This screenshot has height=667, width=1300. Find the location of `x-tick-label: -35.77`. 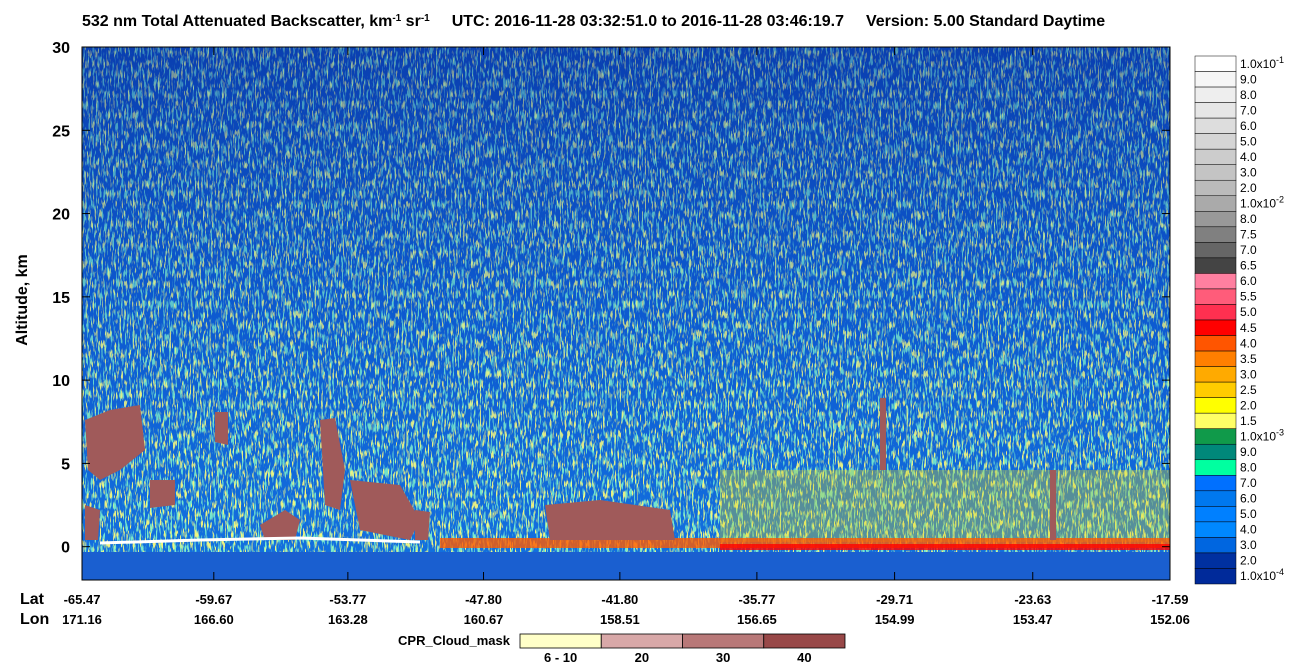

x-tick-label: -35.77 is located at coordinates (756, 599).